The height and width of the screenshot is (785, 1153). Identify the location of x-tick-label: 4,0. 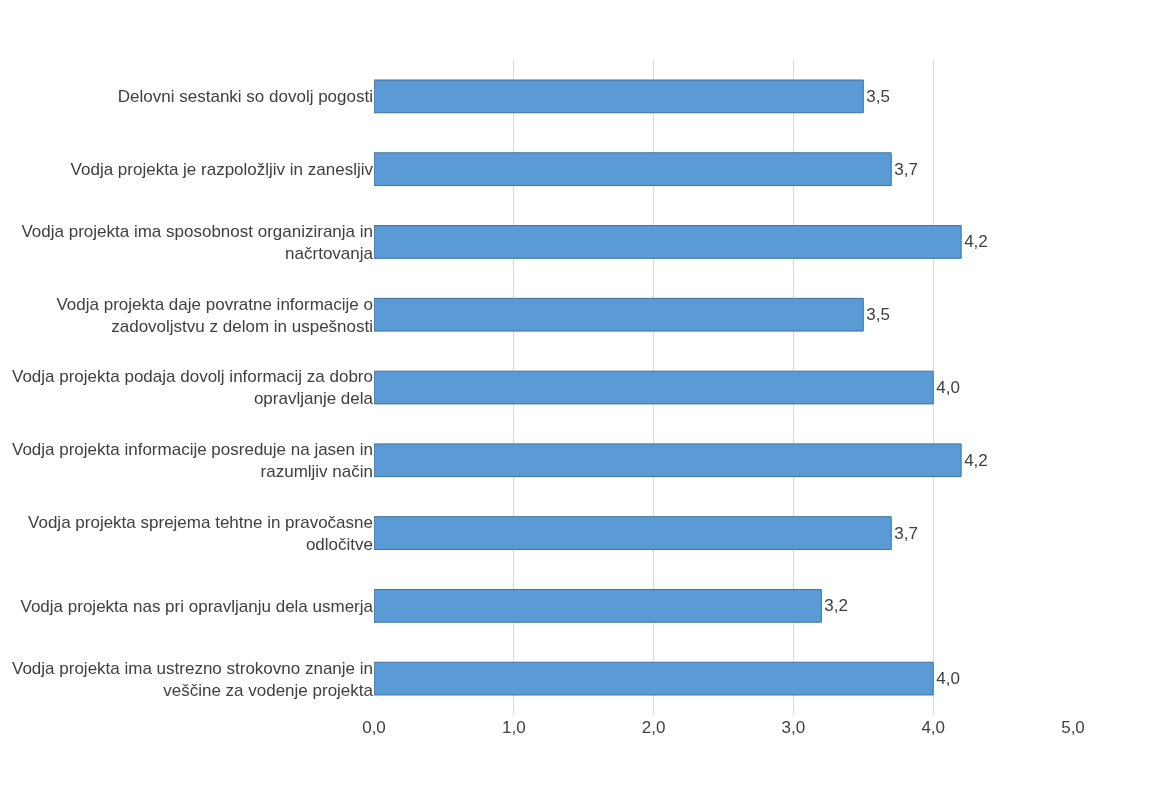
(933, 727).